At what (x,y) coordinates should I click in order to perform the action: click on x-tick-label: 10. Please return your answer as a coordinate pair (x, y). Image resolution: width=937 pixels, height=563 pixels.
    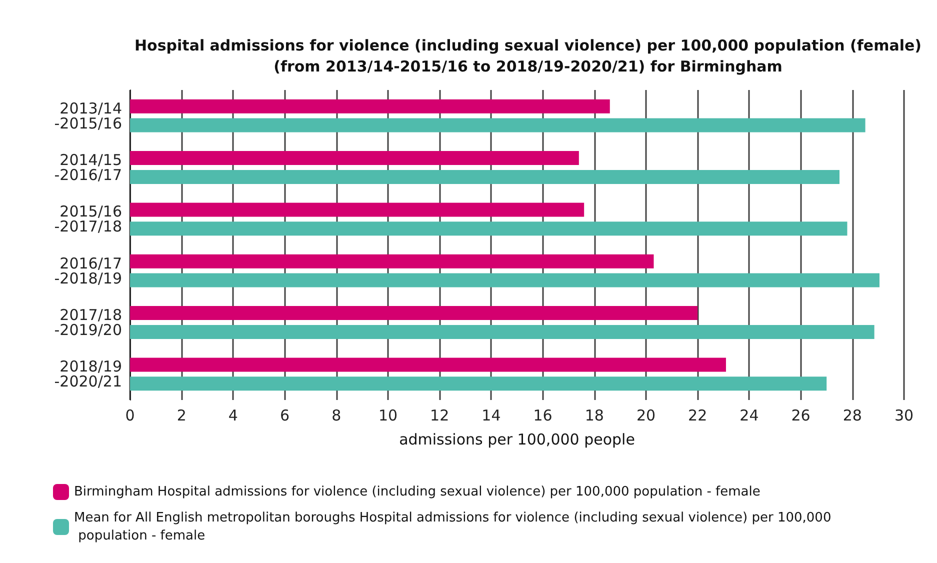
    Looking at the image, I should click on (388, 415).